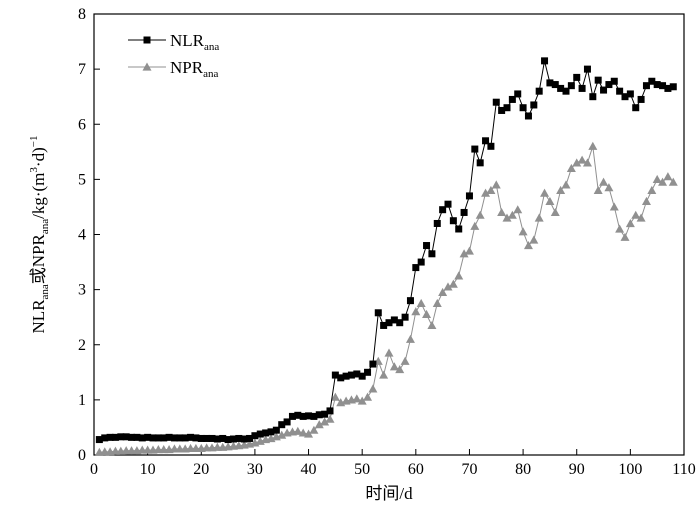 This screenshot has height=514, width=700. What do you see at coordinates (523, 469) in the screenshot?
I see `x-tick-label: 80` at bounding box center [523, 469].